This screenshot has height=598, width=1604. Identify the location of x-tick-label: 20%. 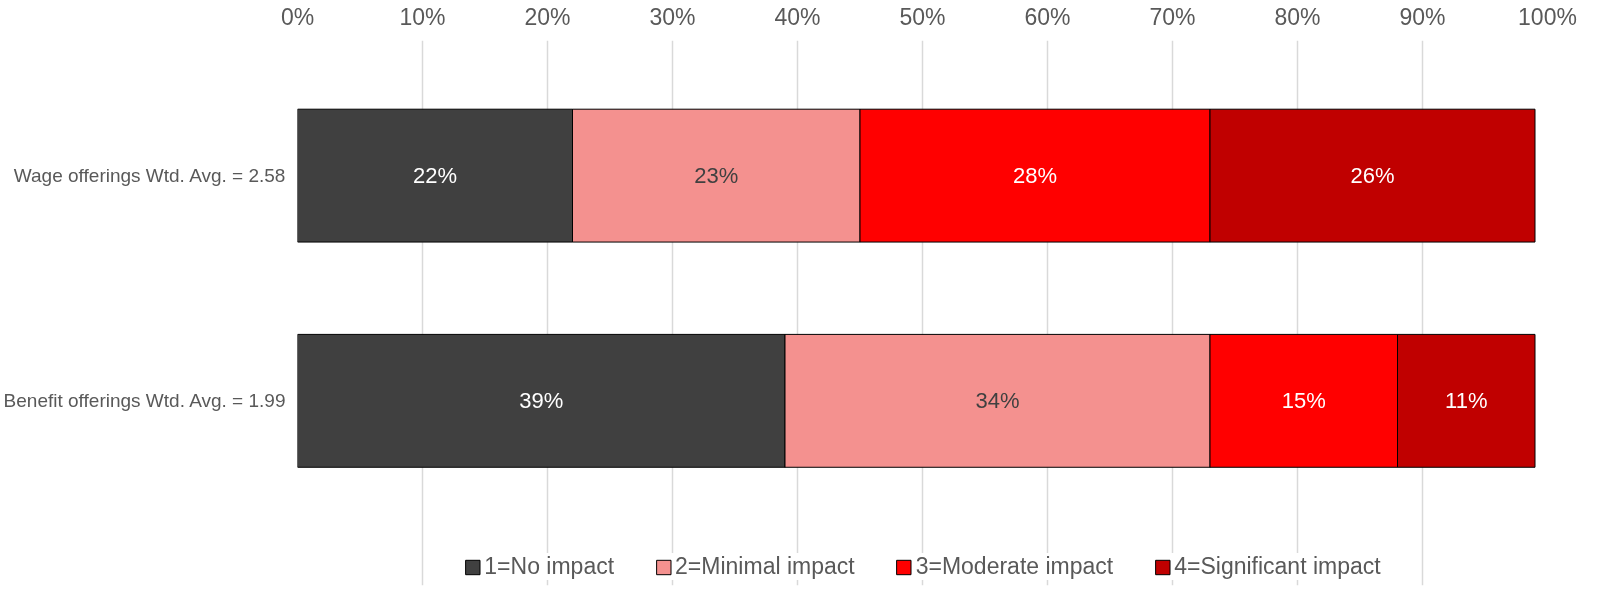
(547, 16).